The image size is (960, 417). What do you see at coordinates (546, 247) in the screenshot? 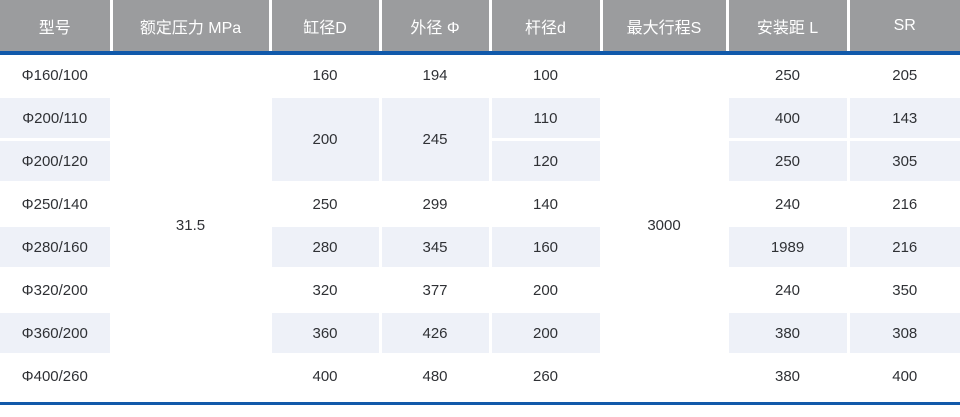
I see `cell-rod: 160` at bounding box center [546, 247].